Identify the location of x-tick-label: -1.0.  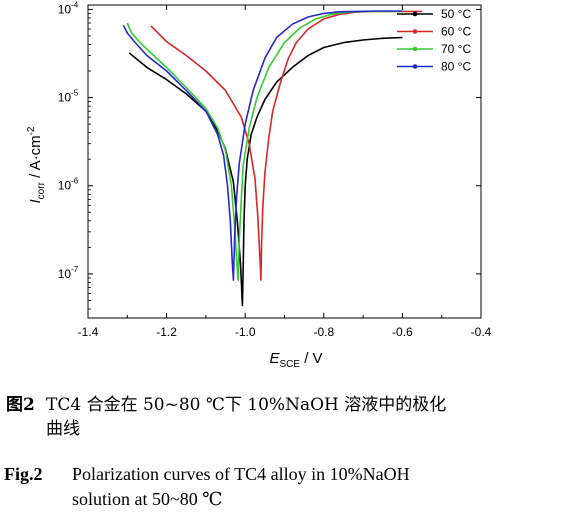
(245, 332).